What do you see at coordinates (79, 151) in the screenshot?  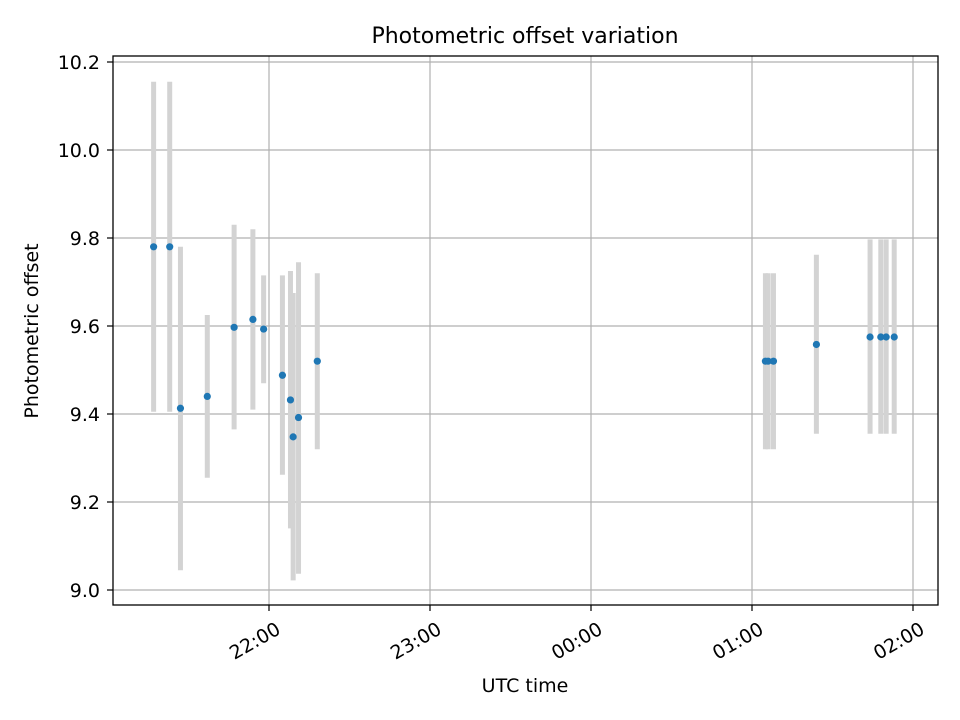 I see `y-tick-label: 10.0` at bounding box center [79, 151].